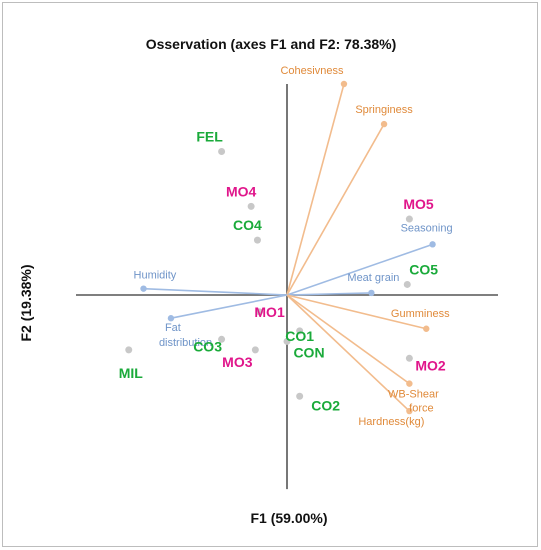  I want to click on vector-gumminess, so click(356, 312).